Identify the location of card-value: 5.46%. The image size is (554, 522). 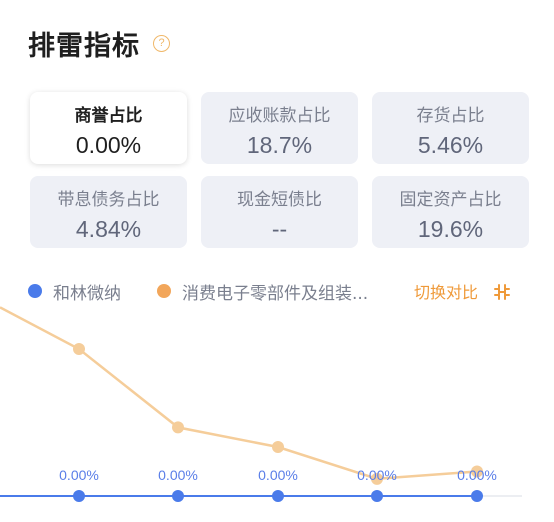
(450, 145).